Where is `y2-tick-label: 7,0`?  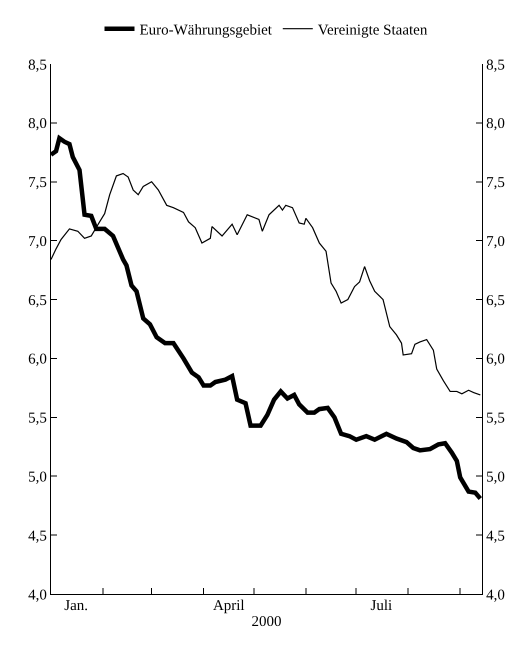
y2-tick-label: 7,0 is located at coordinates (495, 242).